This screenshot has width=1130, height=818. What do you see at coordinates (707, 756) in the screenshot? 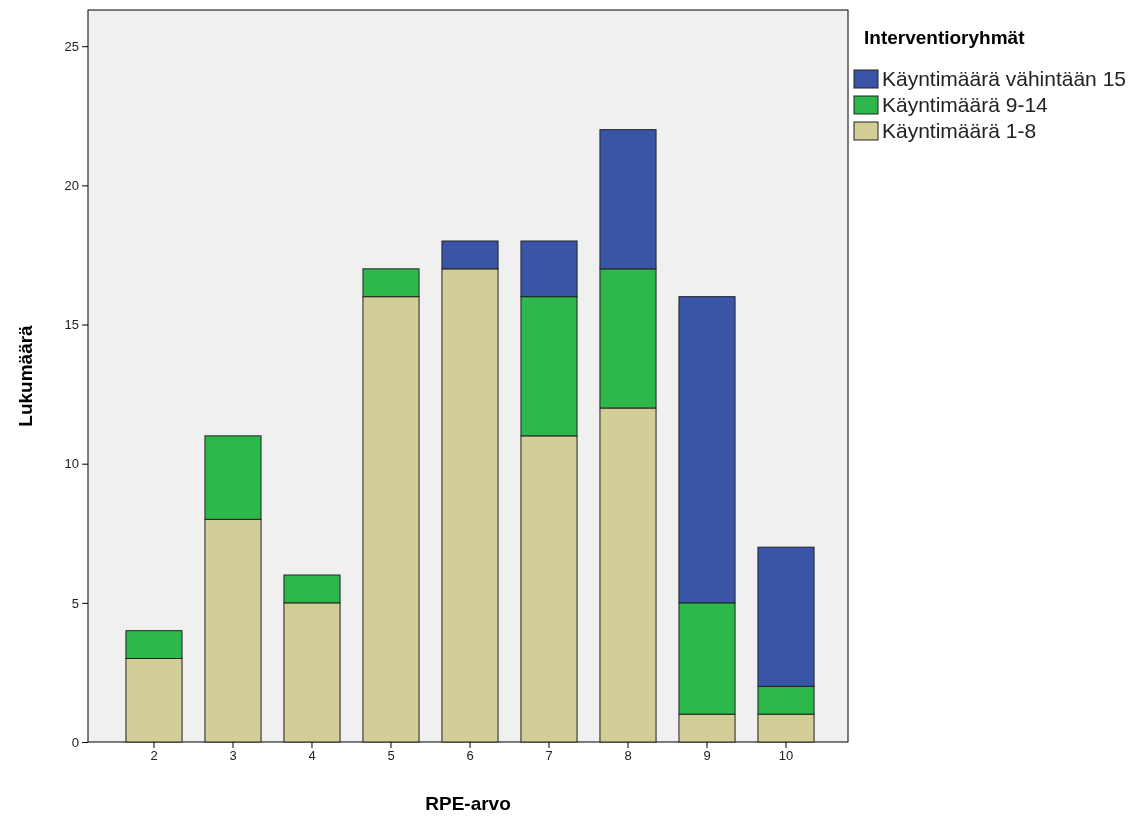
I see `x-tick-label: 9` at bounding box center [707, 756].